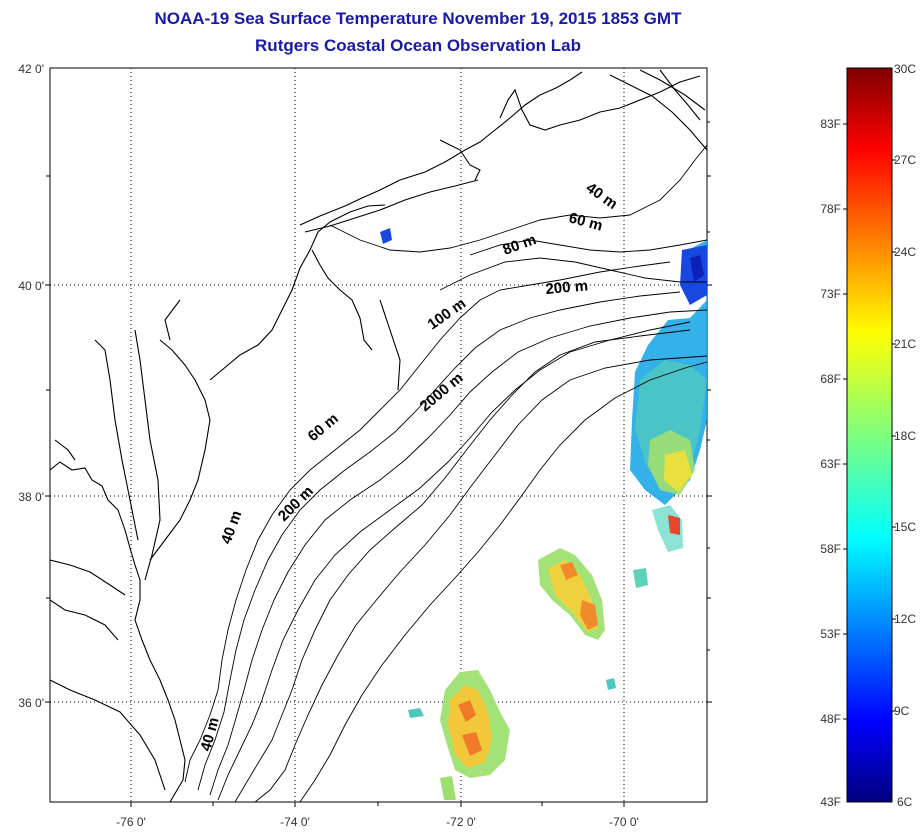  What do you see at coordinates (905, 160) in the screenshot?
I see `colorbar-c-label: 27C` at bounding box center [905, 160].